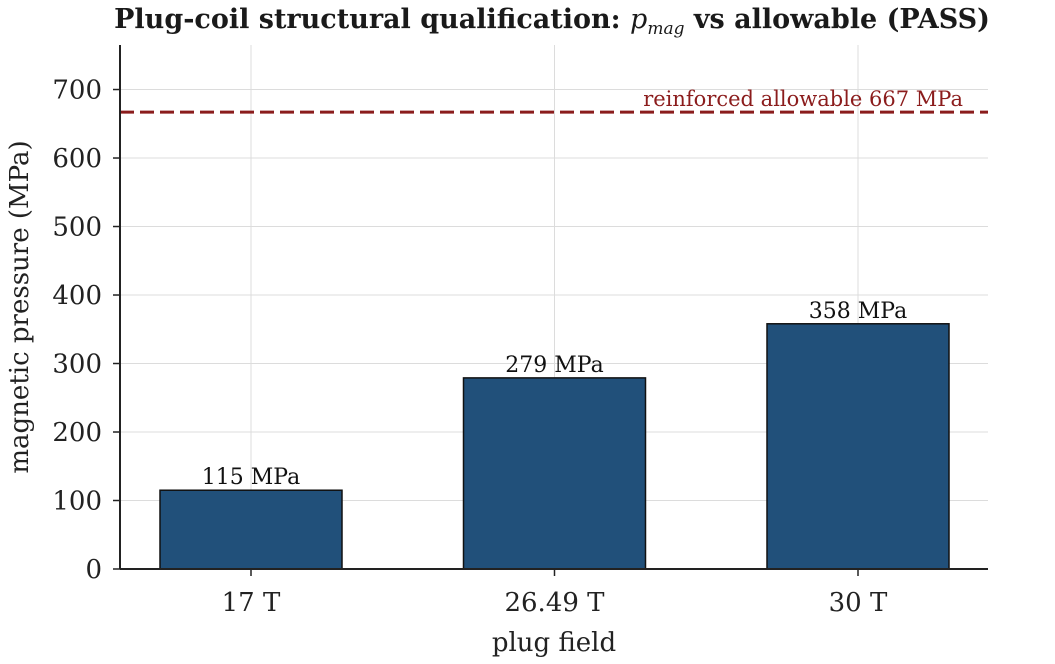 This screenshot has width=1055, height=664. Describe the element at coordinates (836, 19) in the screenshot. I see `chart-title-suffix: vs allowable (PASS)` at that location.